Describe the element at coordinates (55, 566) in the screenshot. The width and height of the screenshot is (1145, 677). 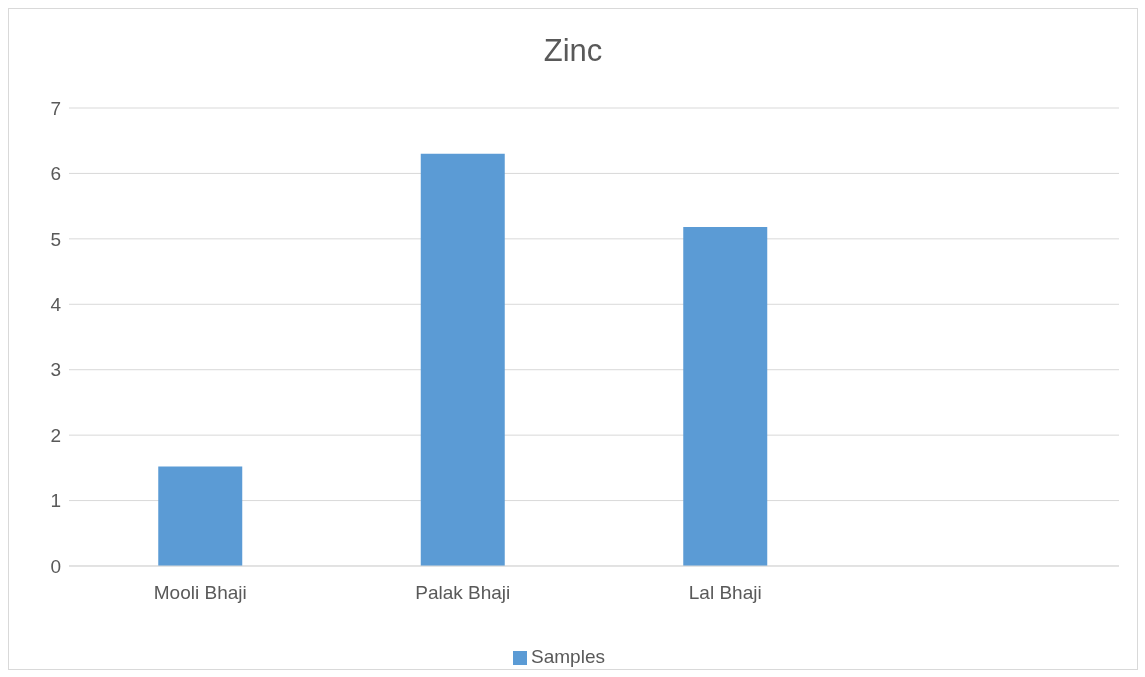
I see `y-tick-label: 0` at that location.